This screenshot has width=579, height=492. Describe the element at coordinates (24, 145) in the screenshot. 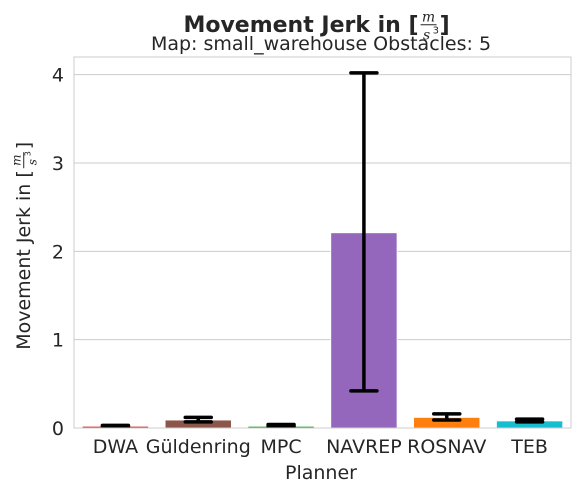

I see `ylabel_unit-close-bracket: ]` at that location.